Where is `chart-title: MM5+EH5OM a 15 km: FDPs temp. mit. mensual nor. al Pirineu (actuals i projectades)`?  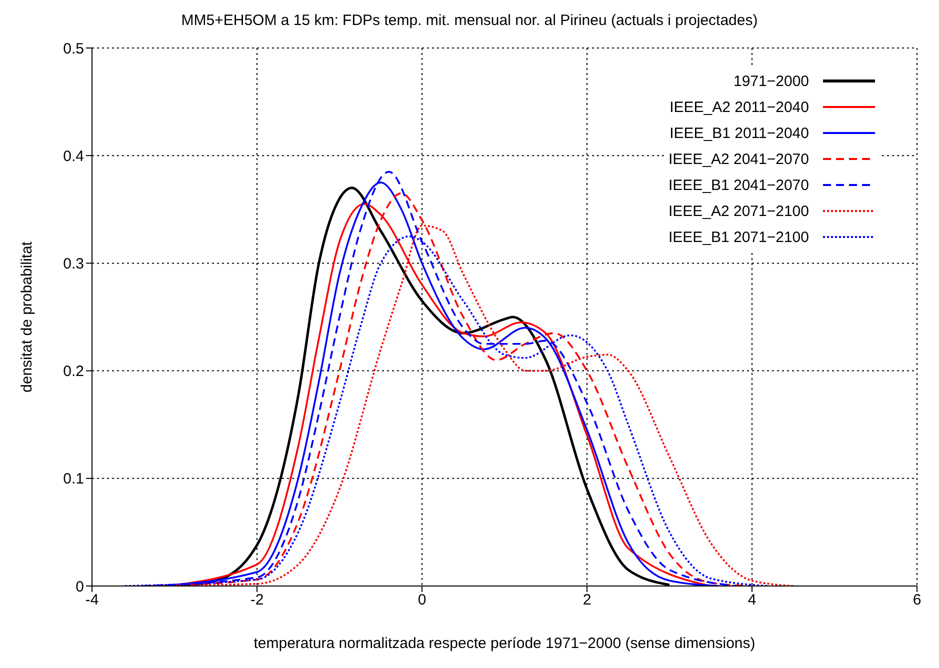 chart-title: MM5+EH5OM a 15 km: FDPs temp. mit. mensual nor. al Pirineu (actuals i projectades) is located at coordinates (469, 21).